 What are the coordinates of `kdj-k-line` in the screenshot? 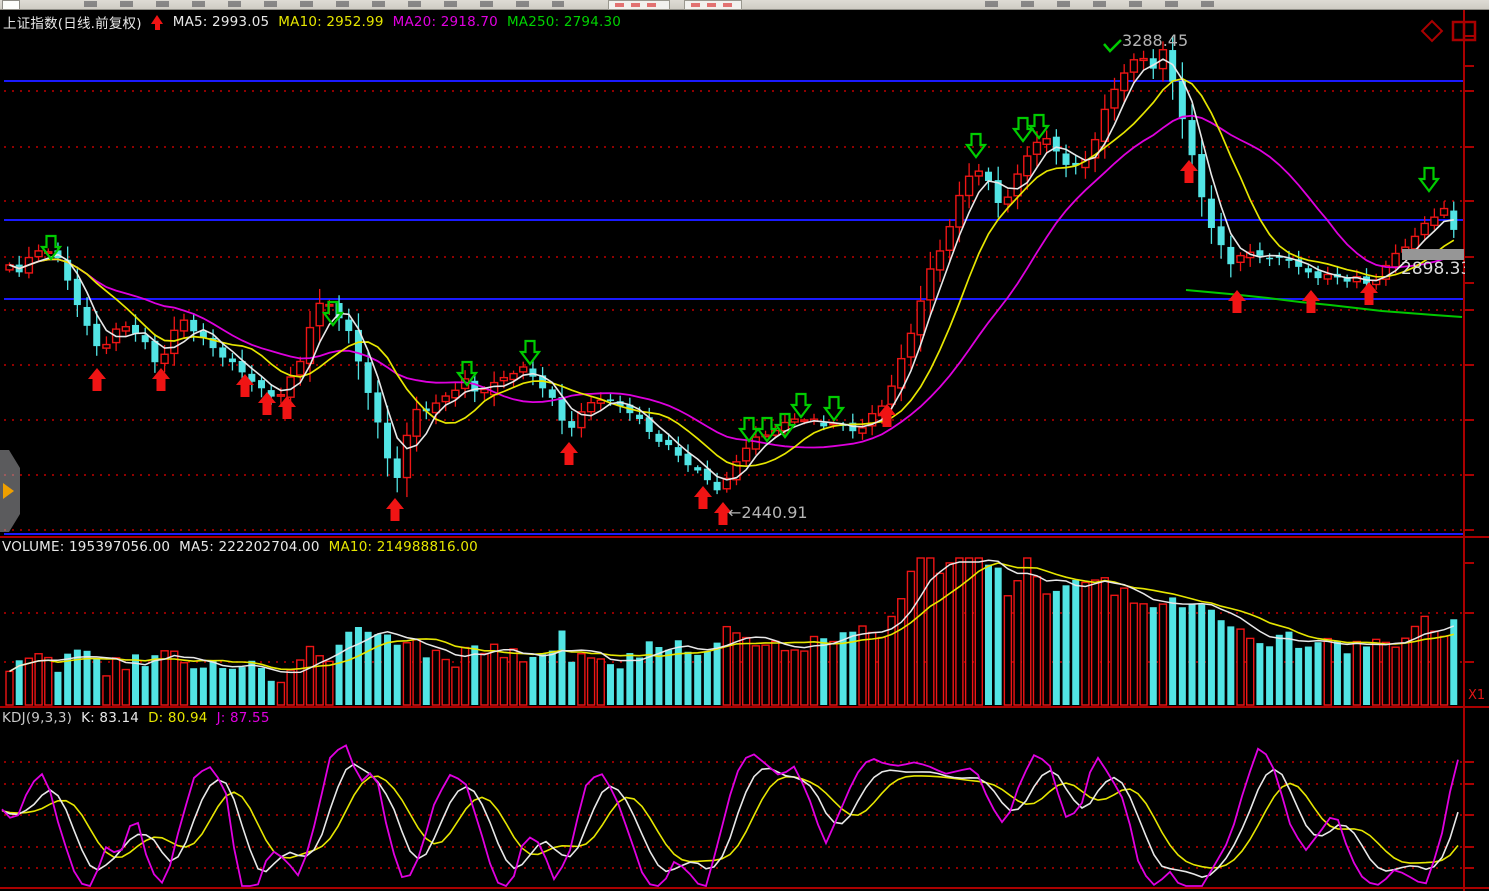 It's located at (730, 820).